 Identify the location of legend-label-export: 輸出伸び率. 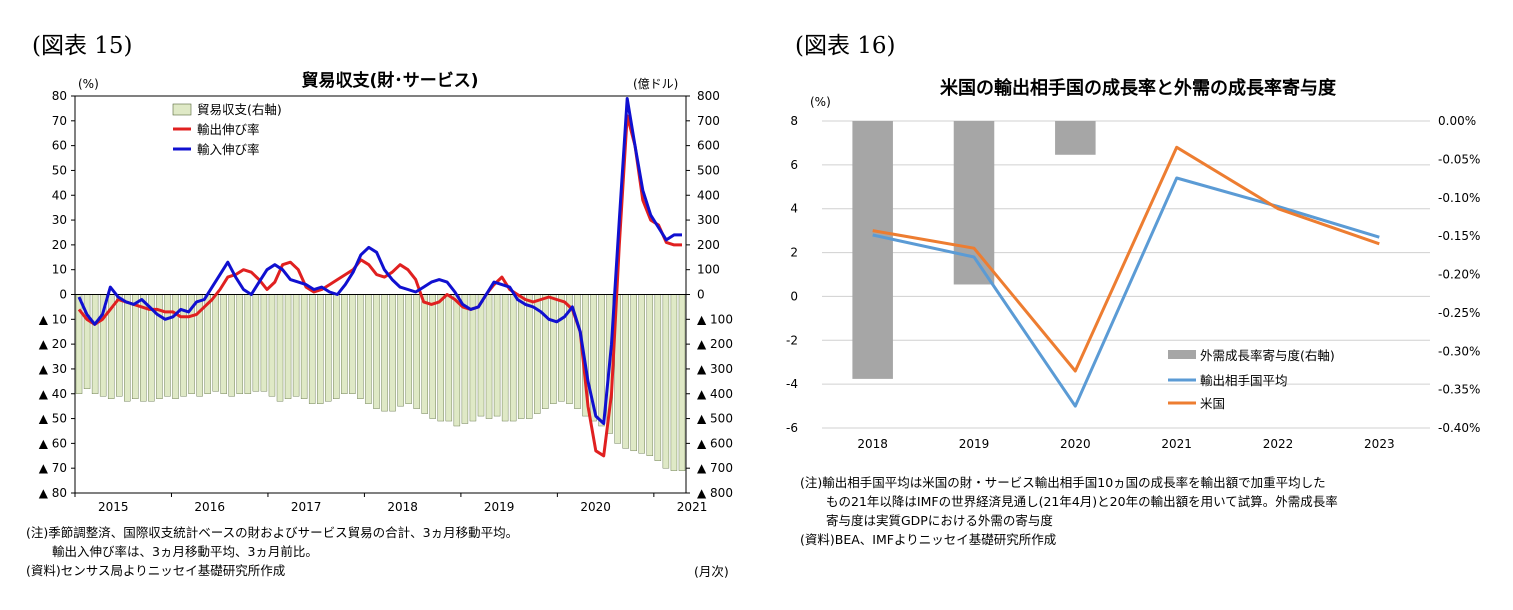
(228, 129).